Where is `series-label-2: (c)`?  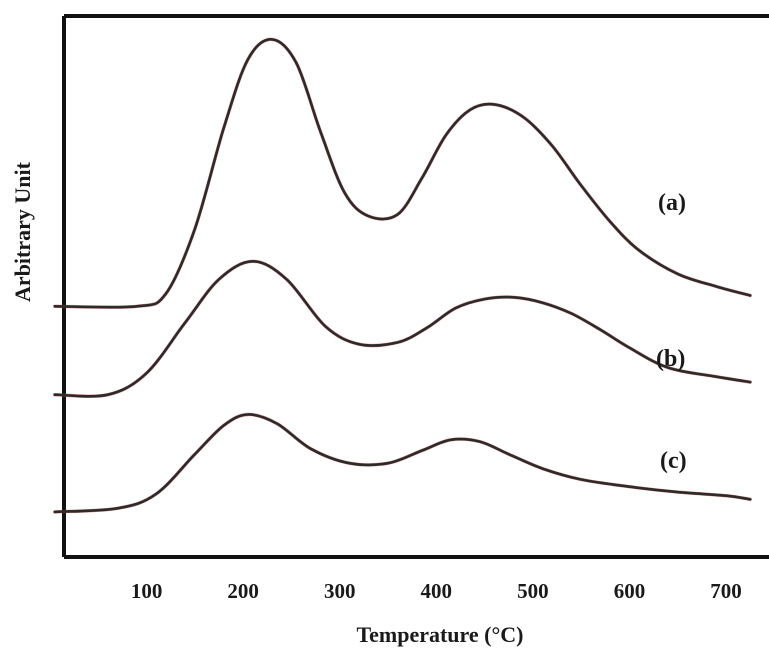
series-label-2: (c) is located at coordinates (673, 461).